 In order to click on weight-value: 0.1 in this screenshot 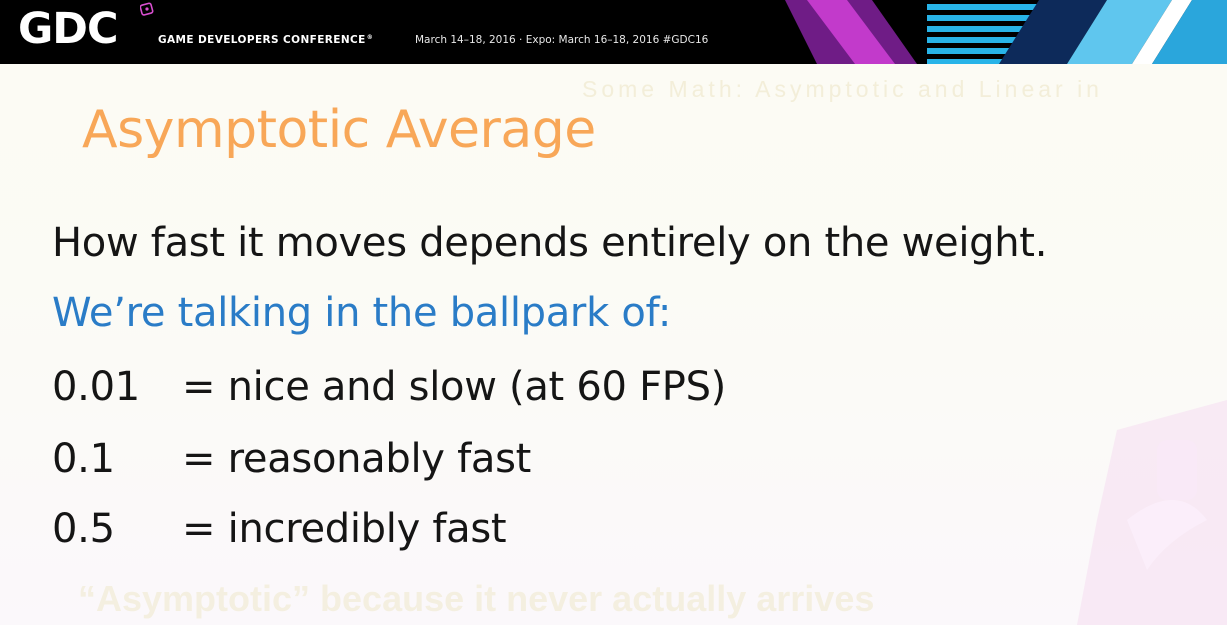, I will do `click(83, 459)`.